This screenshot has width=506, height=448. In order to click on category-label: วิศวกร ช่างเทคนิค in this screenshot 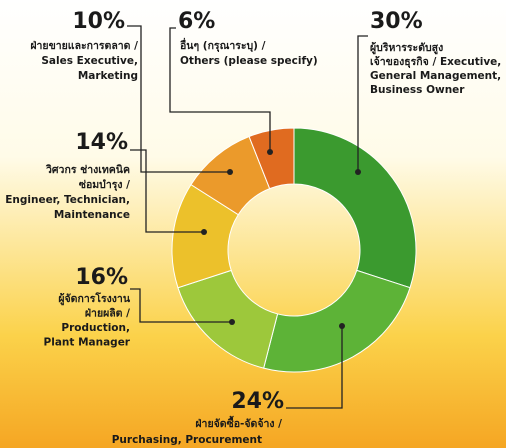, I will do `click(87, 170)`.